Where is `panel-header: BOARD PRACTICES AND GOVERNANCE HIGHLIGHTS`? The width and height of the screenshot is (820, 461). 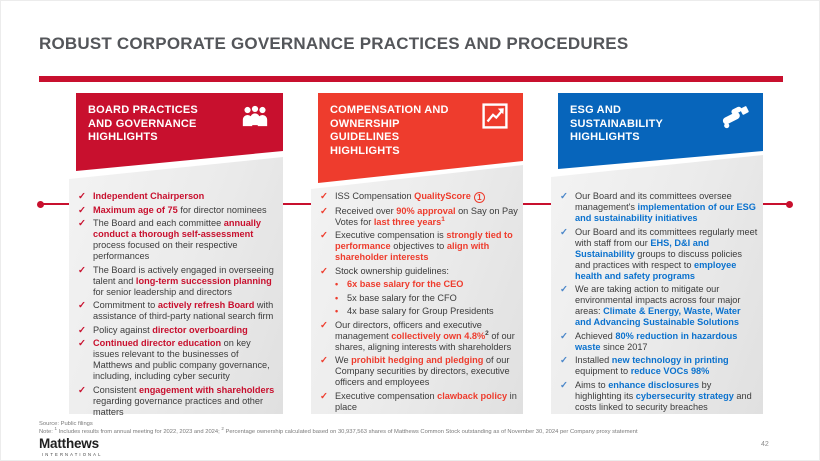
panel-header: BOARD PRACTICES AND GOVERNANCE HIGHLIGHTS is located at coordinates (179, 132).